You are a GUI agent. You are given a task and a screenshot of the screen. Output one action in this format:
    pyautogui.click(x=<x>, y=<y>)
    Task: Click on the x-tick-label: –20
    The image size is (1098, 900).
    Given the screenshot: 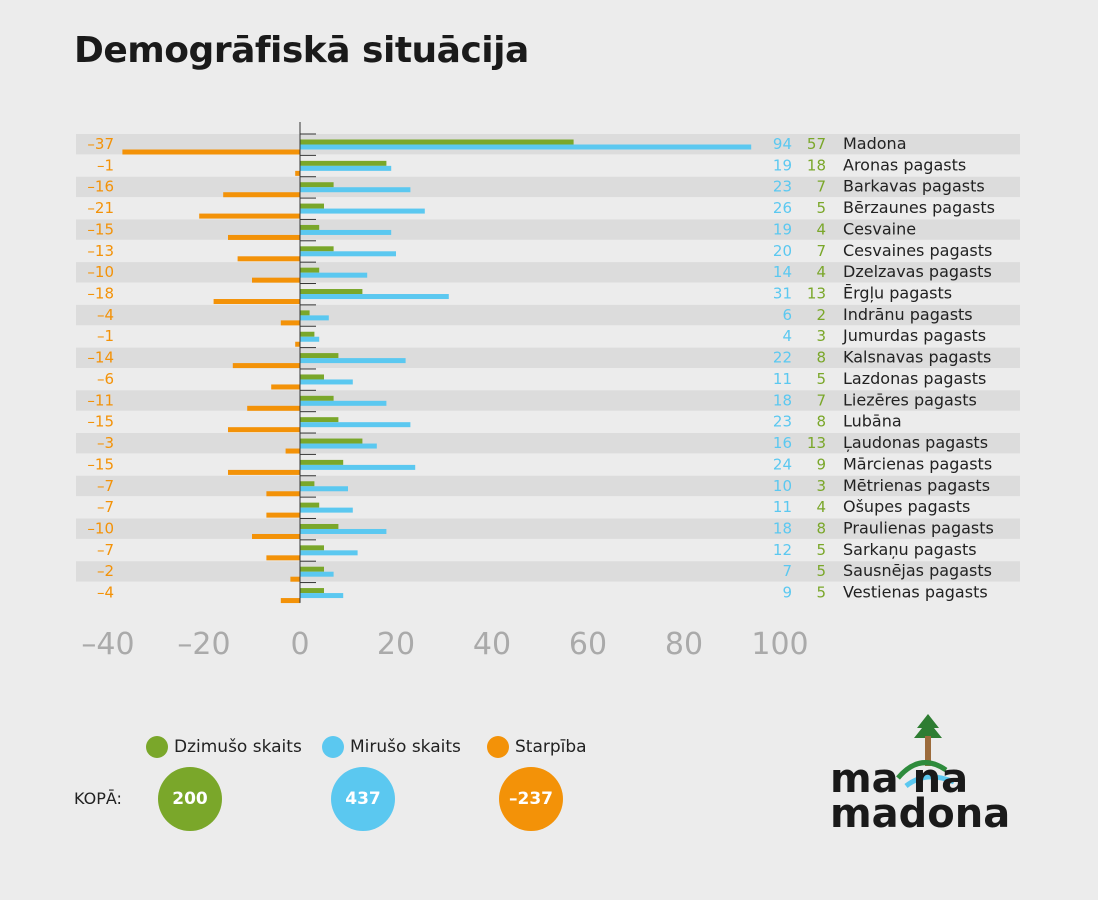 What is the action you would take?
    pyautogui.click(x=203, y=644)
    